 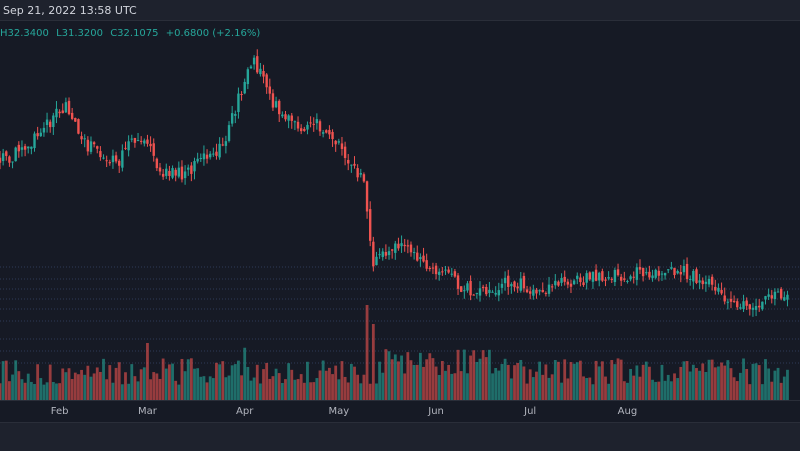 What do you see at coordinates (79, 33) in the screenshot?
I see `low-value: L31.3200` at bounding box center [79, 33].